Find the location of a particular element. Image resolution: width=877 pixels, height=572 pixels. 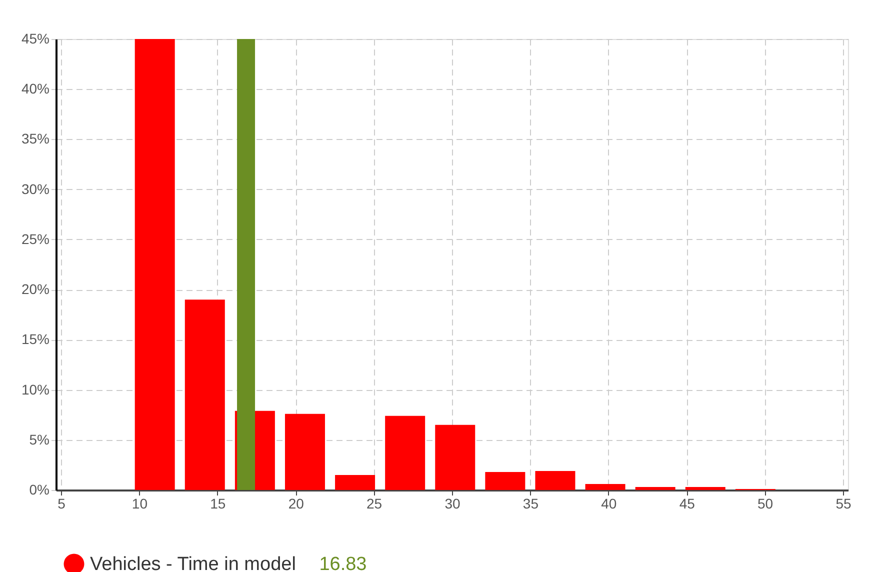

x-tick-label: 35 is located at coordinates (530, 504).